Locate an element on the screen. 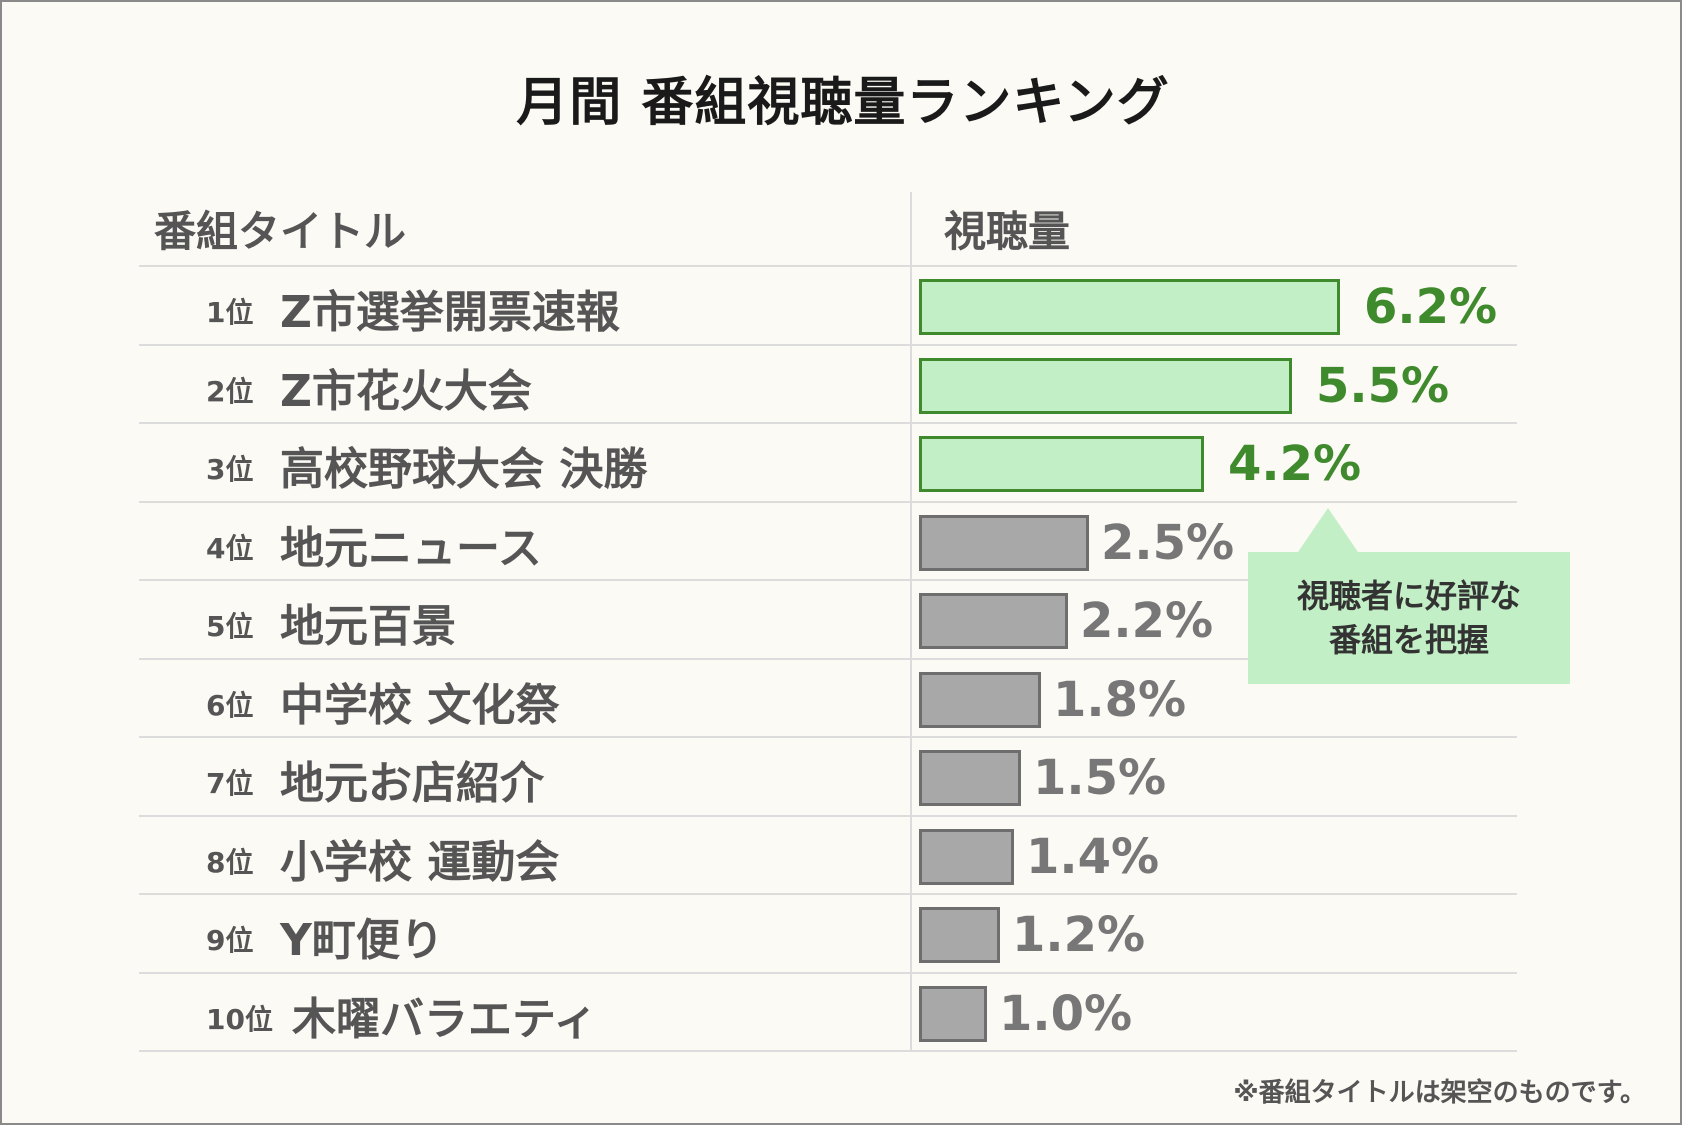  program-title: 高校野球大会 決勝 is located at coordinates (464, 469).